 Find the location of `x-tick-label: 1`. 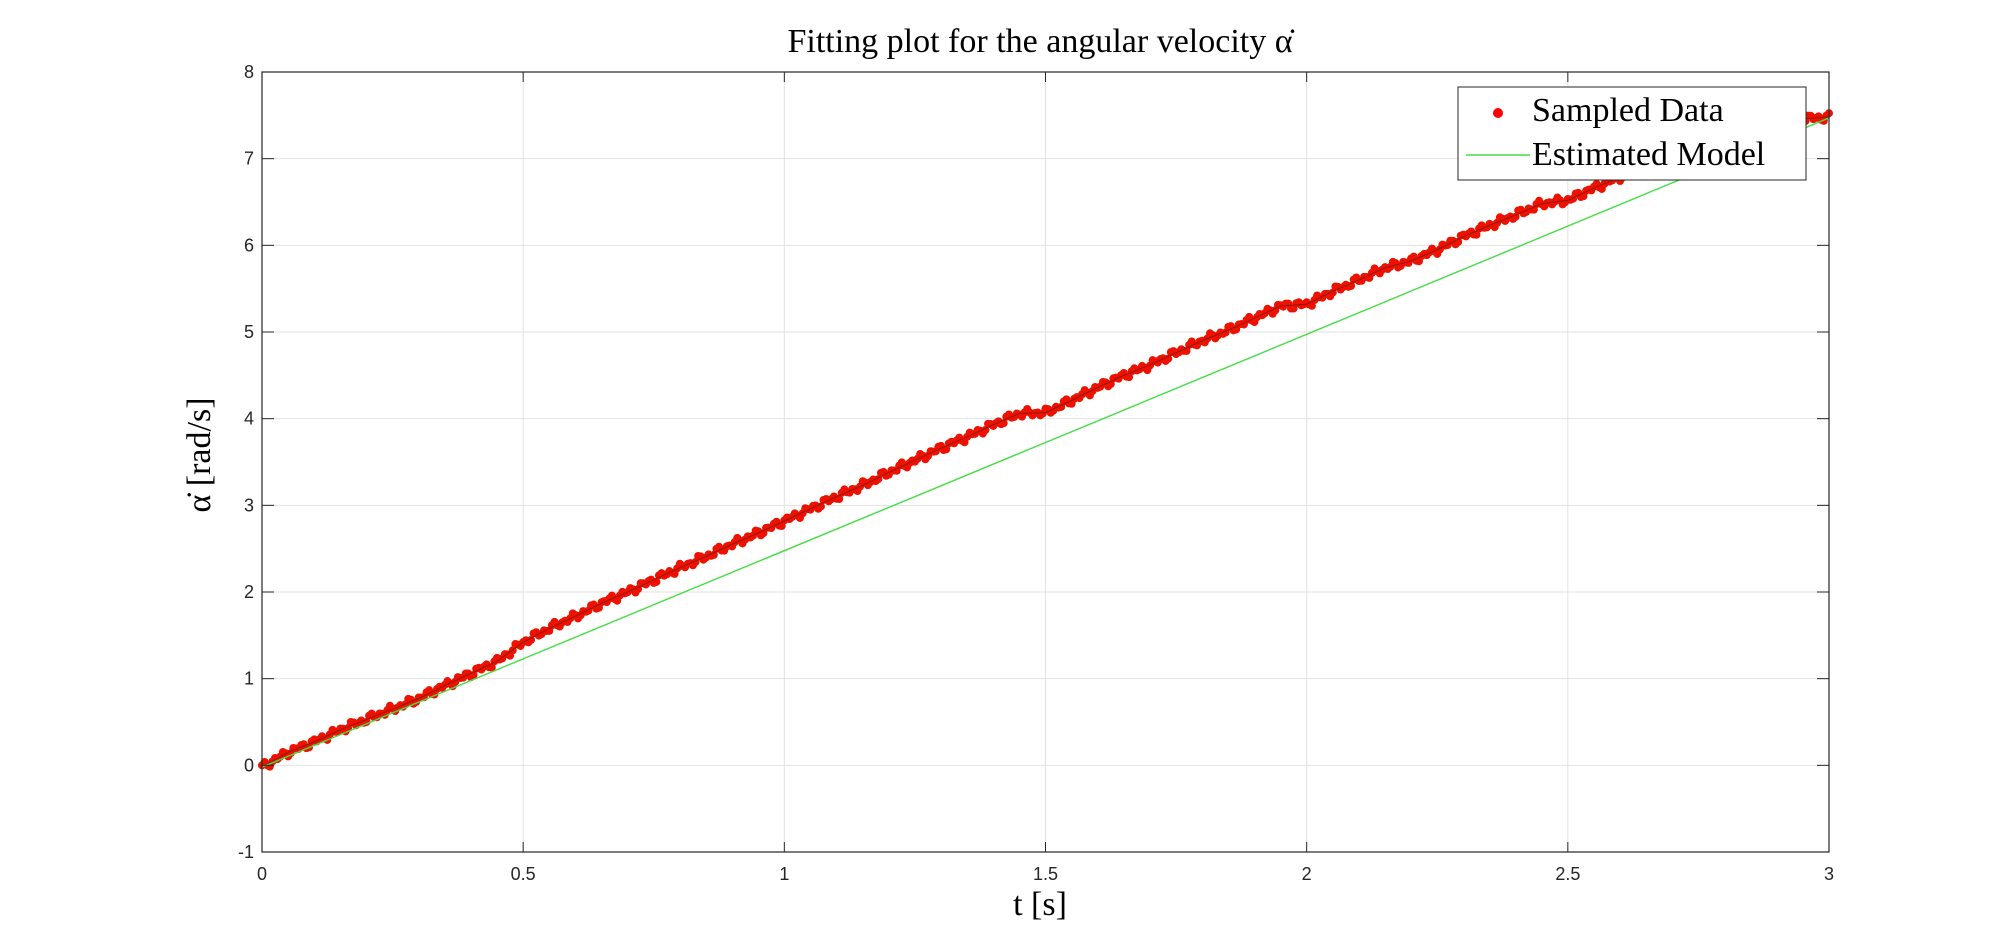

x-tick-label: 1 is located at coordinates (784, 874).